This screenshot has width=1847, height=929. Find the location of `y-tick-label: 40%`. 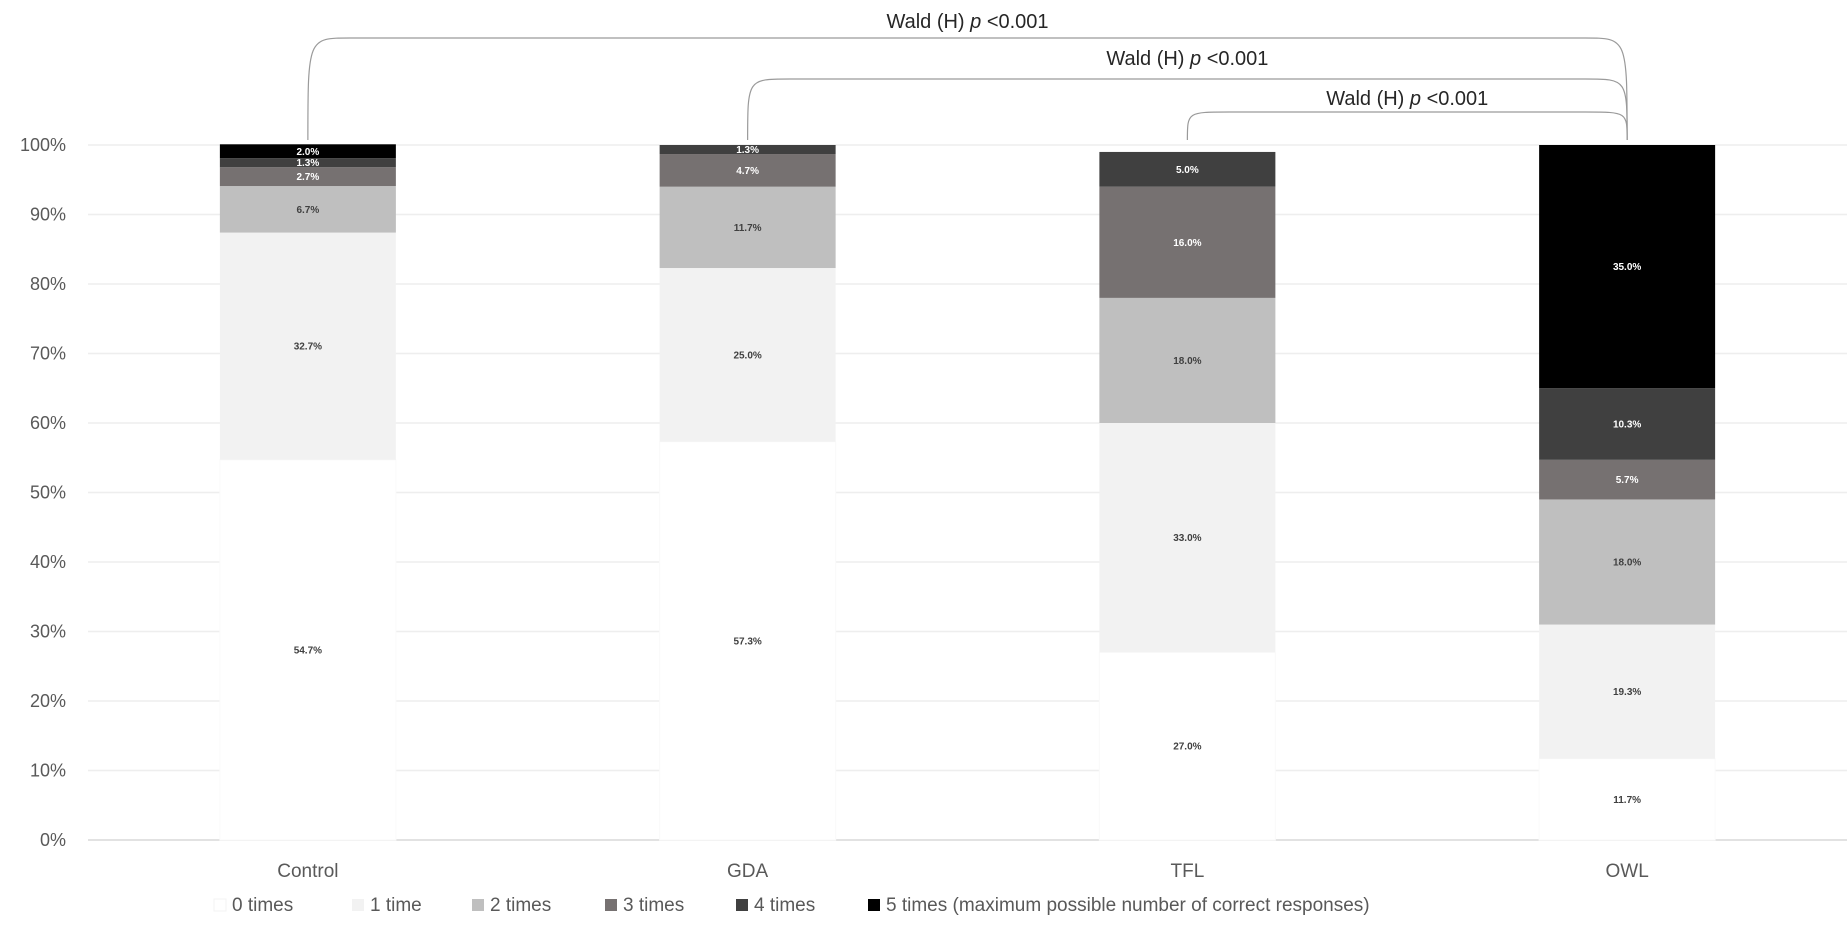

y-tick-label: 40% is located at coordinates (48, 562).